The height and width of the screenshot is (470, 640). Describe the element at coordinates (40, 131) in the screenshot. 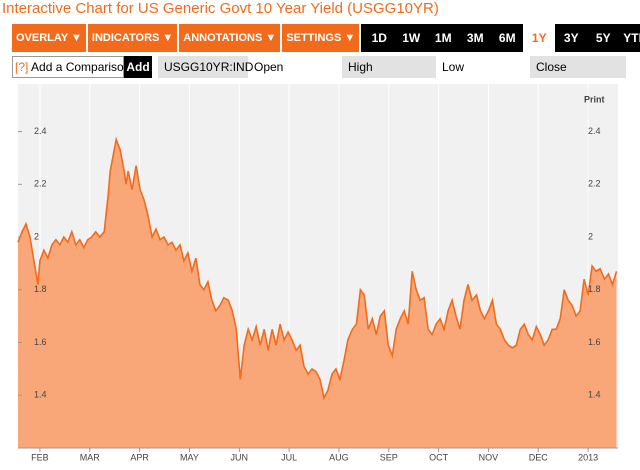

I see `y-tick-label: 2.4` at that location.